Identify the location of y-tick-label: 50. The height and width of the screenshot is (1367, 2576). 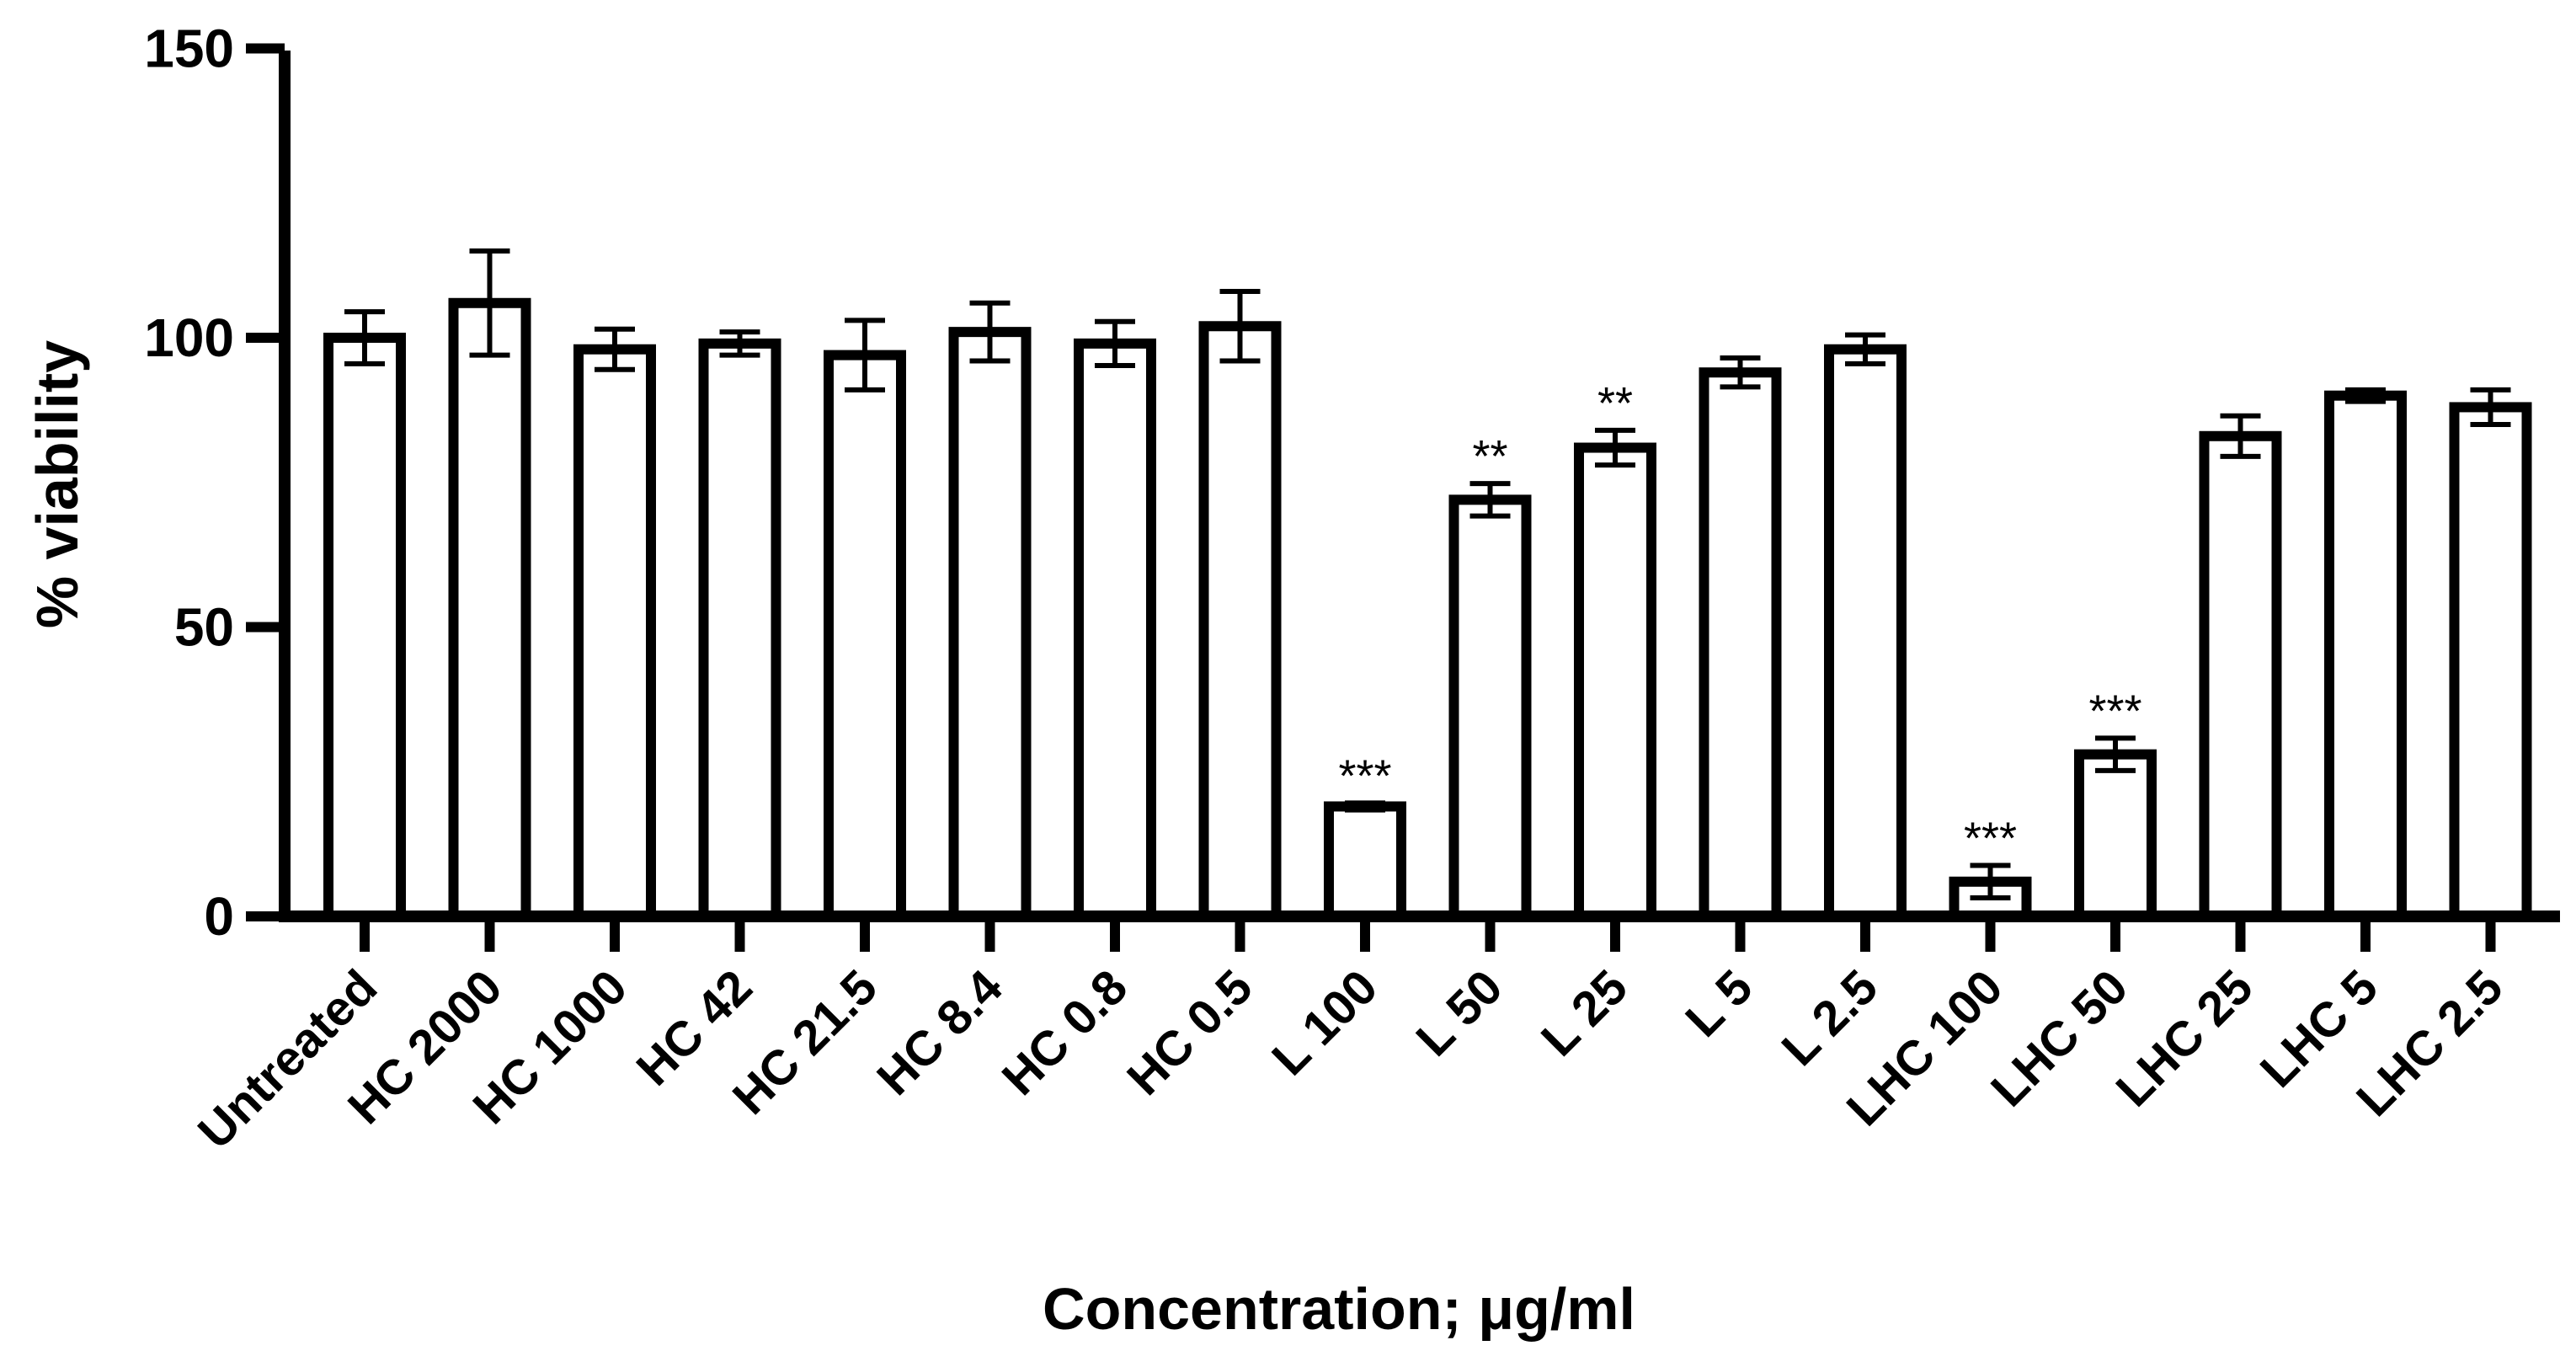
(204, 627).